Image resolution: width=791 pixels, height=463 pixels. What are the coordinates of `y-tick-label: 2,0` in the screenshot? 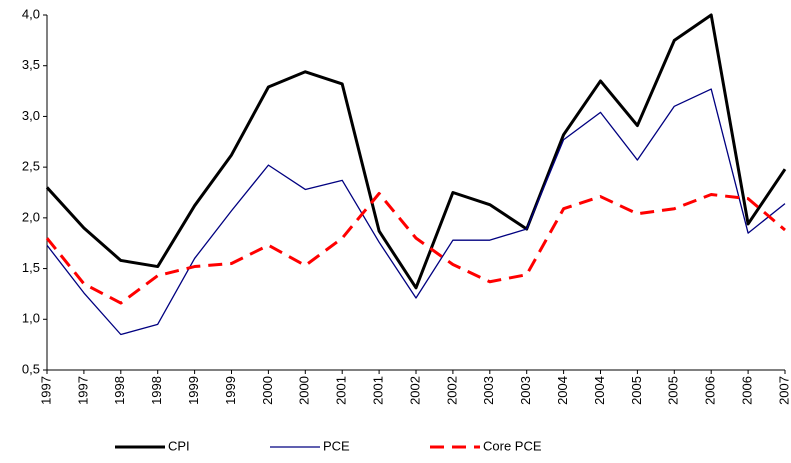 It's located at (31, 216).